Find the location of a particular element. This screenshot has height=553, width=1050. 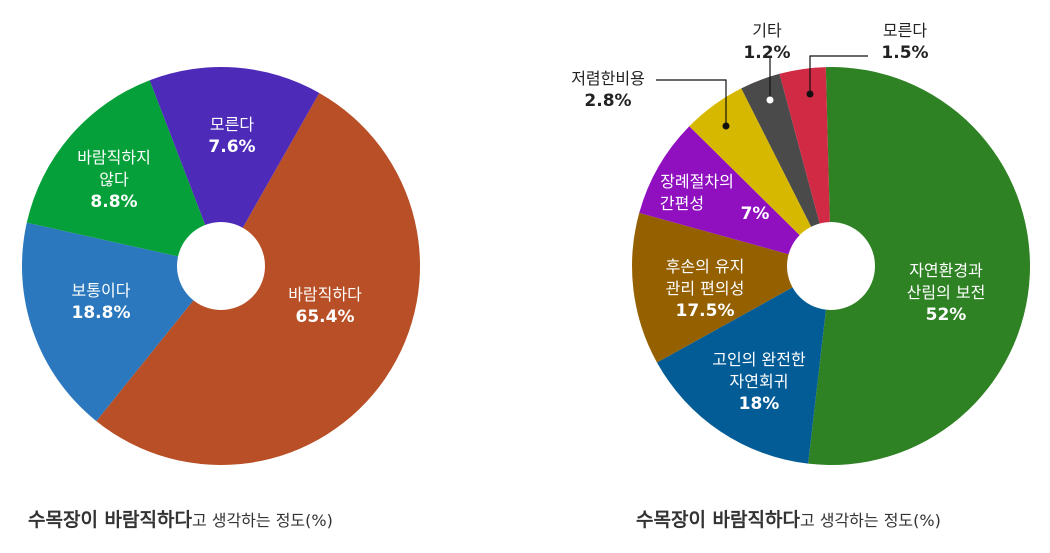

label-right-3: 장례절차의 간편성 is located at coordinates (696, 192).